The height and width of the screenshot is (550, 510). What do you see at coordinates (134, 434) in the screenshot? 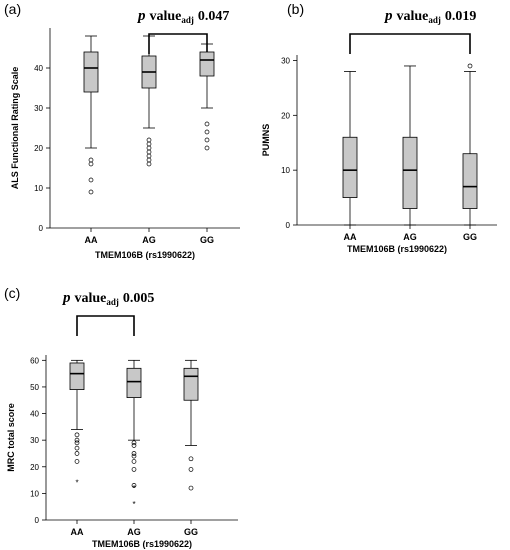
I see `box-ag: **` at bounding box center [134, 434].